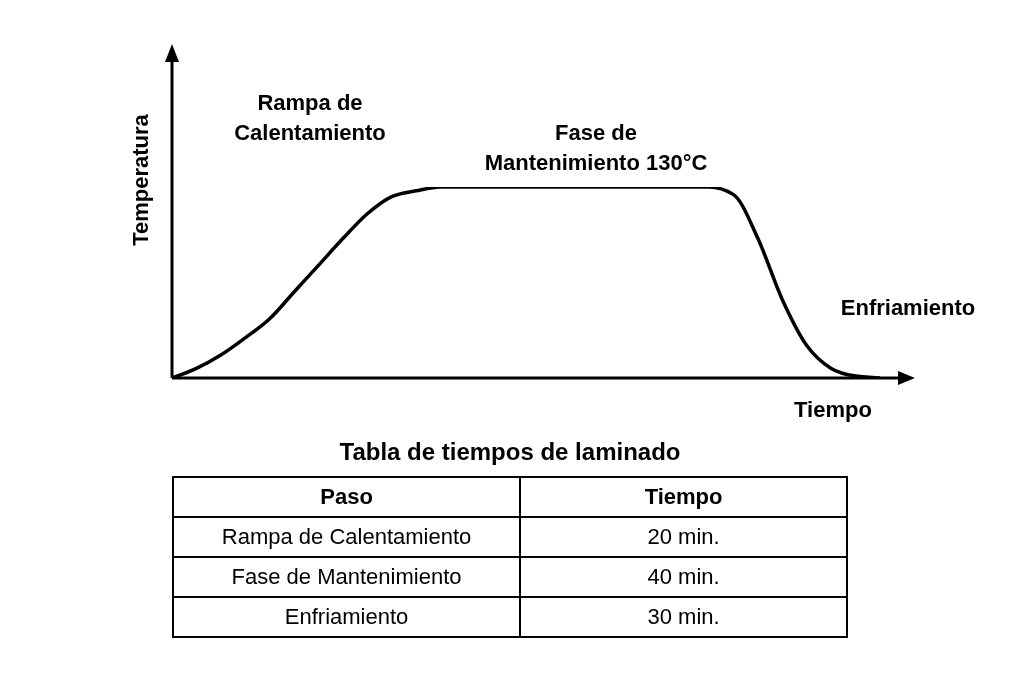 The image size is (1024, 683). I want to click on text: 30 min., so click(683, 617).